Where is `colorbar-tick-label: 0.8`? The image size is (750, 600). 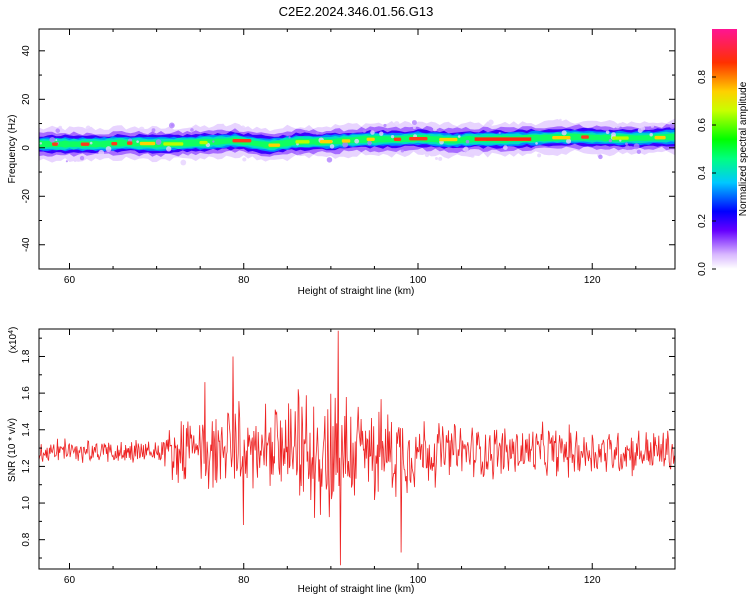 colorbar-tick-label: 0.8 is located at coordinates (702, 77).